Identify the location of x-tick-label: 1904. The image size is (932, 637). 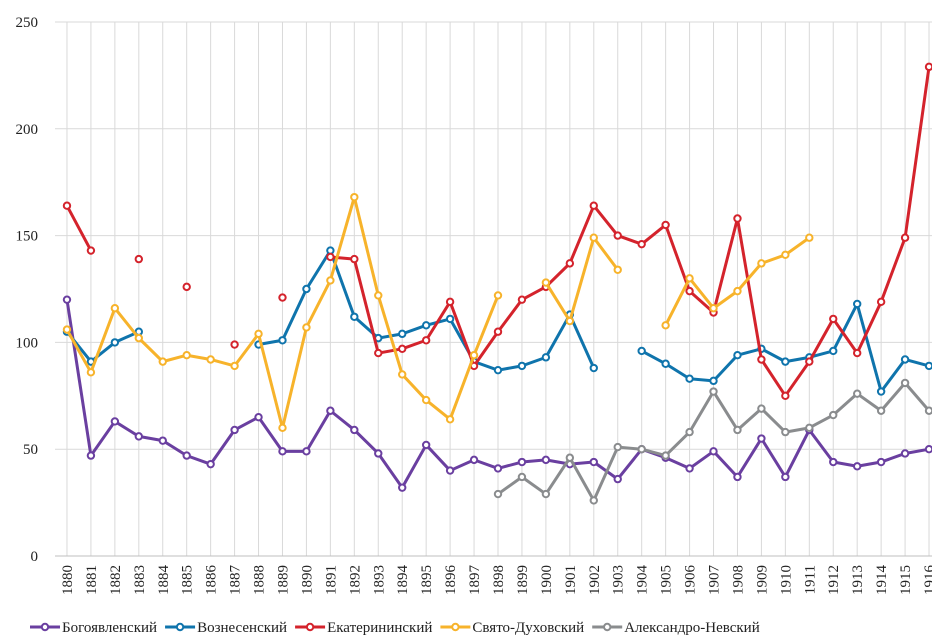
(643, 580).